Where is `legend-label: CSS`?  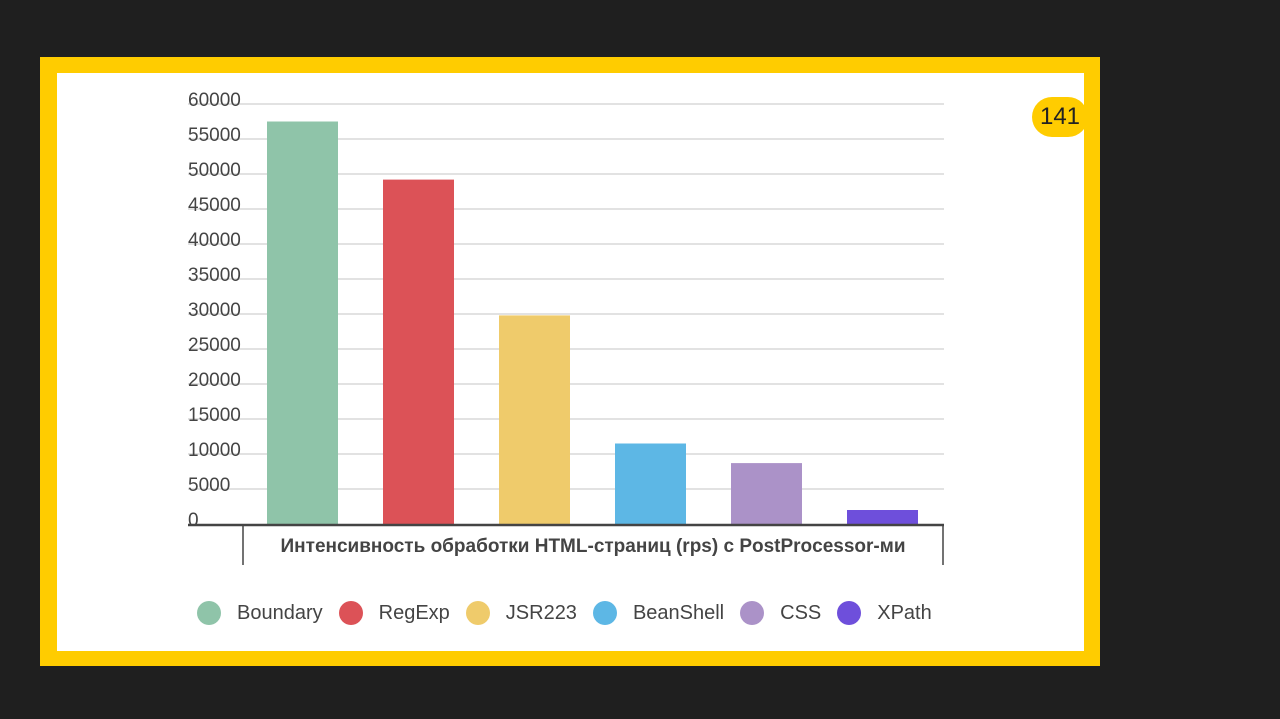 legend-label: CSS is located at coordinates (801, 612).